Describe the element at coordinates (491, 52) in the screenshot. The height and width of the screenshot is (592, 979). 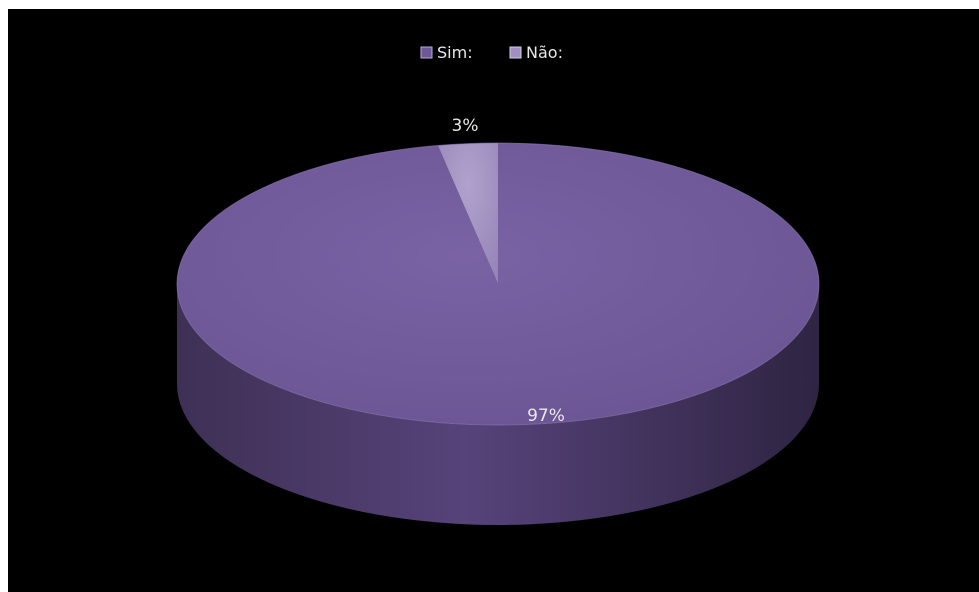
I see `legend: Sim: Não:` at that location.